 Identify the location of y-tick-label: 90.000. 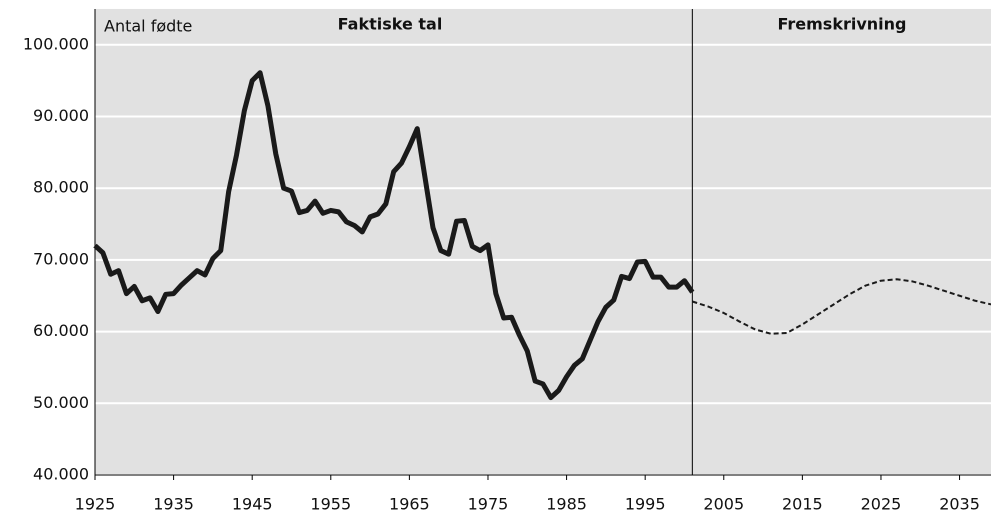
(61, 115).